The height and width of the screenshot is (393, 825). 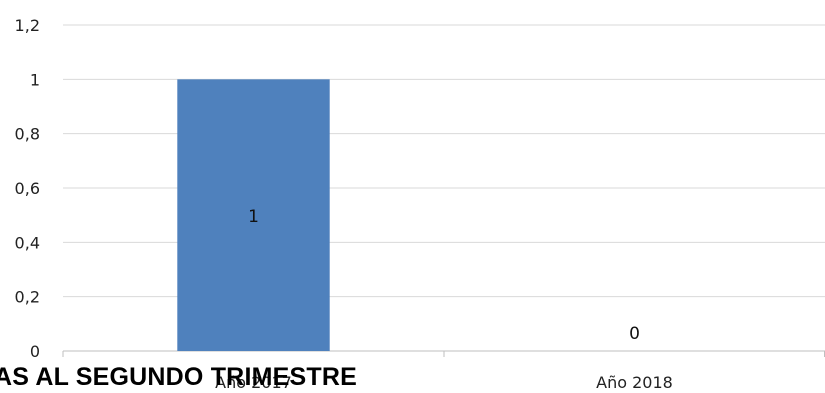 What do you see at coordinates (253, 382) in the screenshot?
I see `x-category-label: Año 2017` at bounding box center [253, 382].